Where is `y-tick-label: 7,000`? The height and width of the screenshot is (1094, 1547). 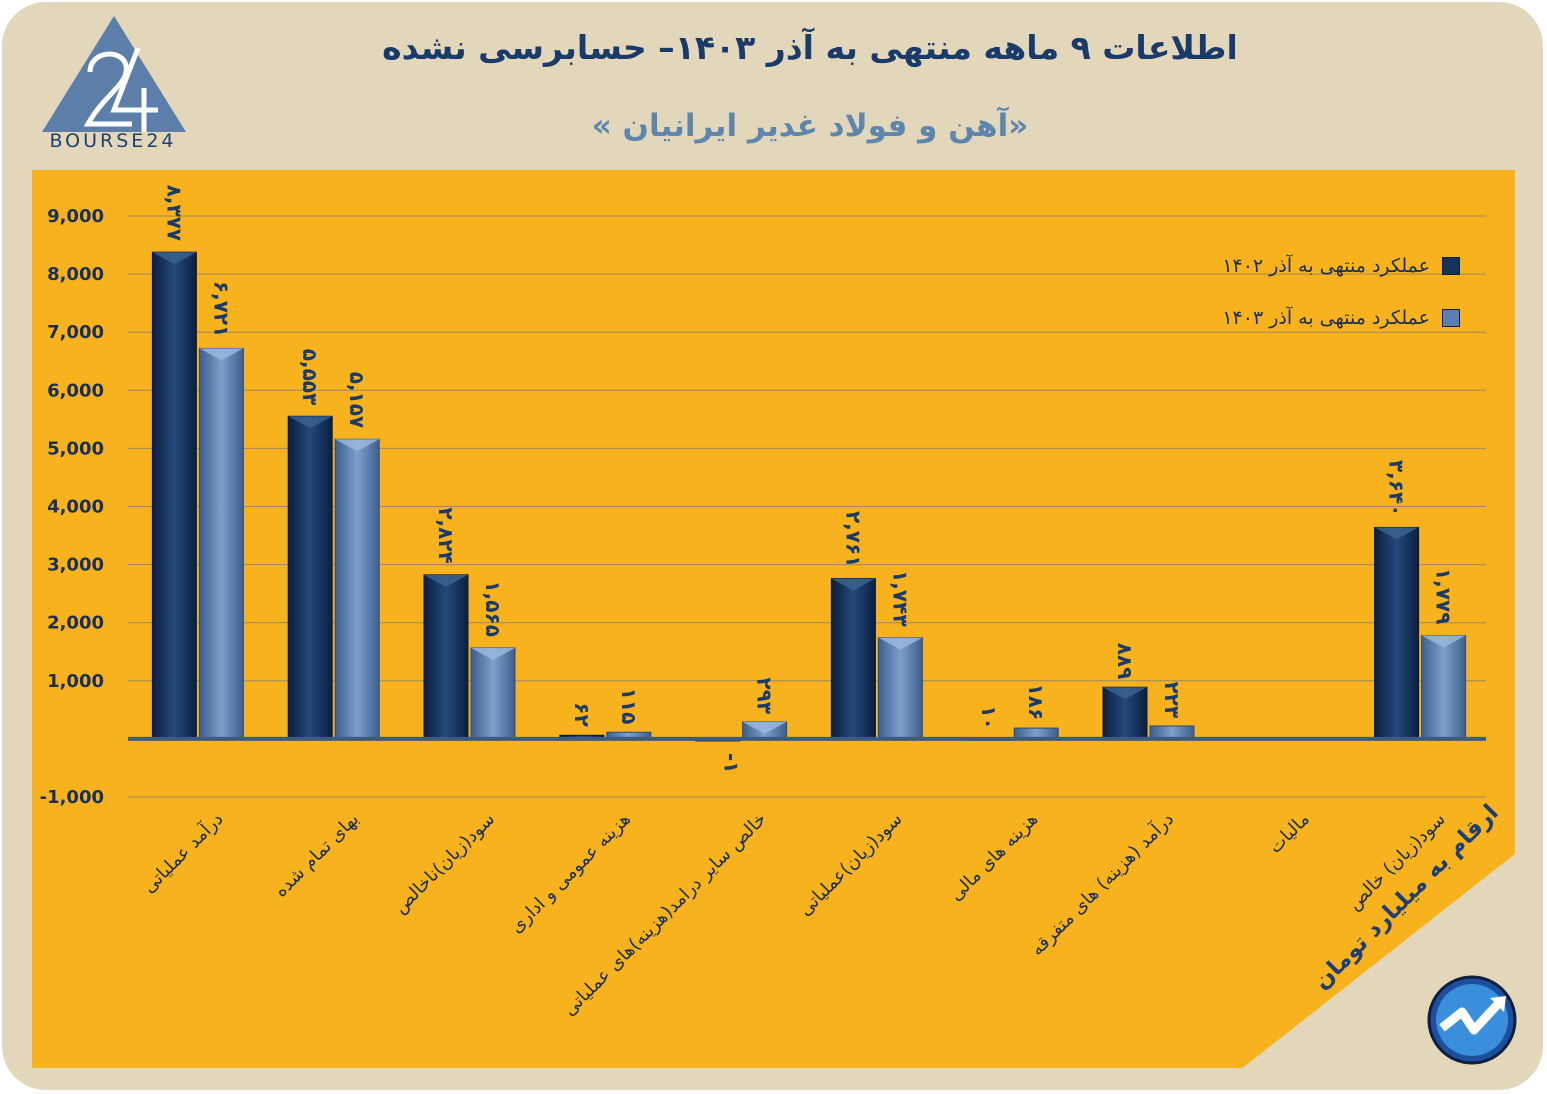 y-tick-label: 7,000 is located at coordinates (75, 332).